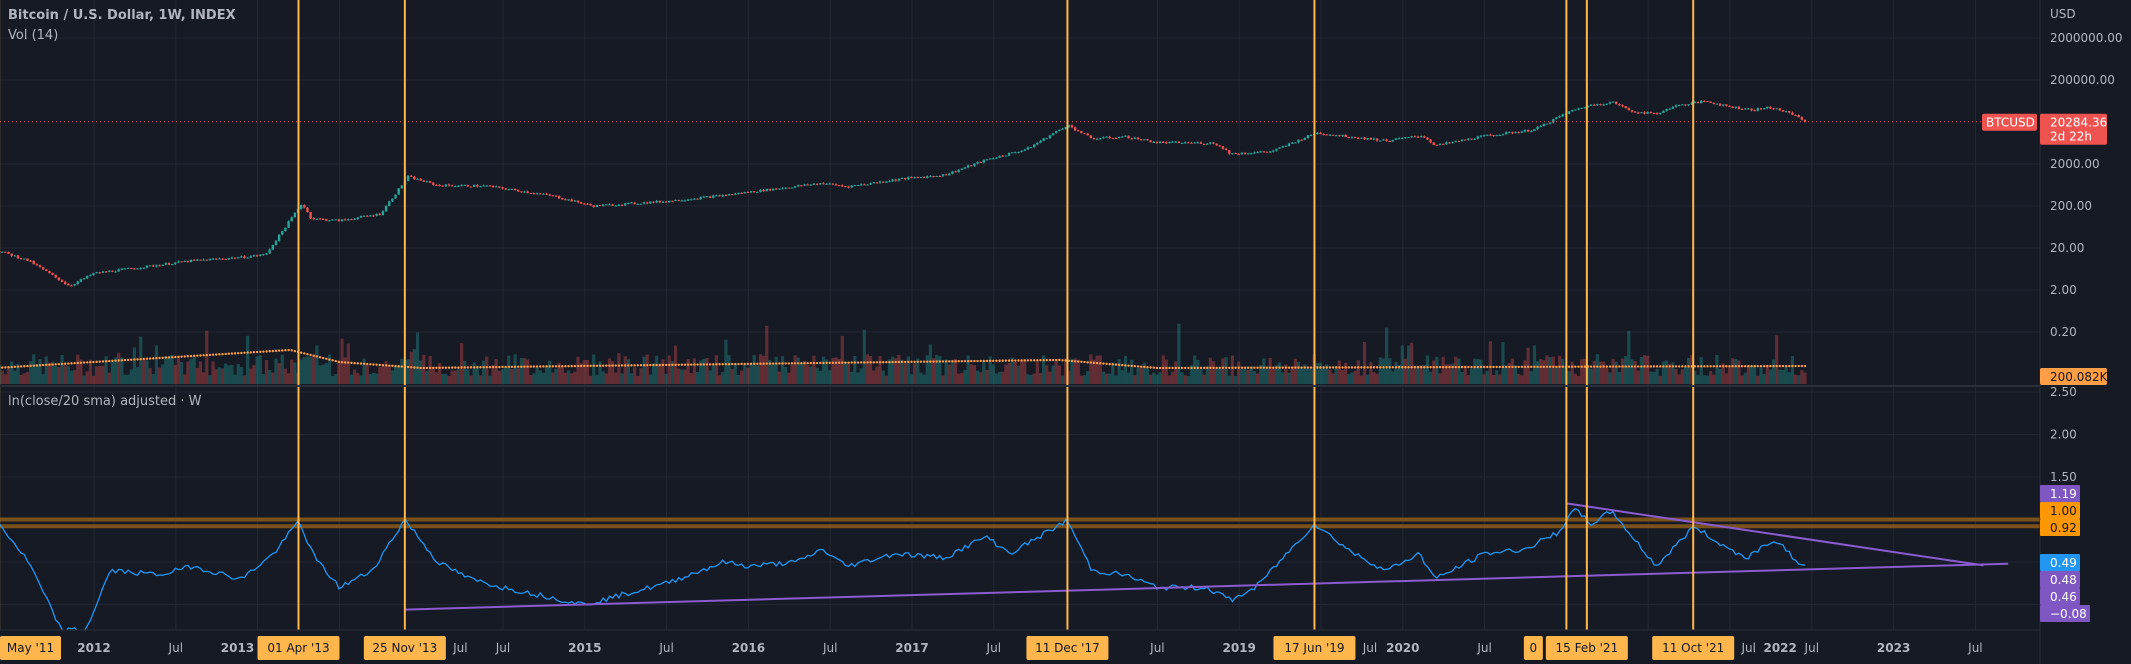  I want to click on volume-legend: Vol (14), so click(33, 35).